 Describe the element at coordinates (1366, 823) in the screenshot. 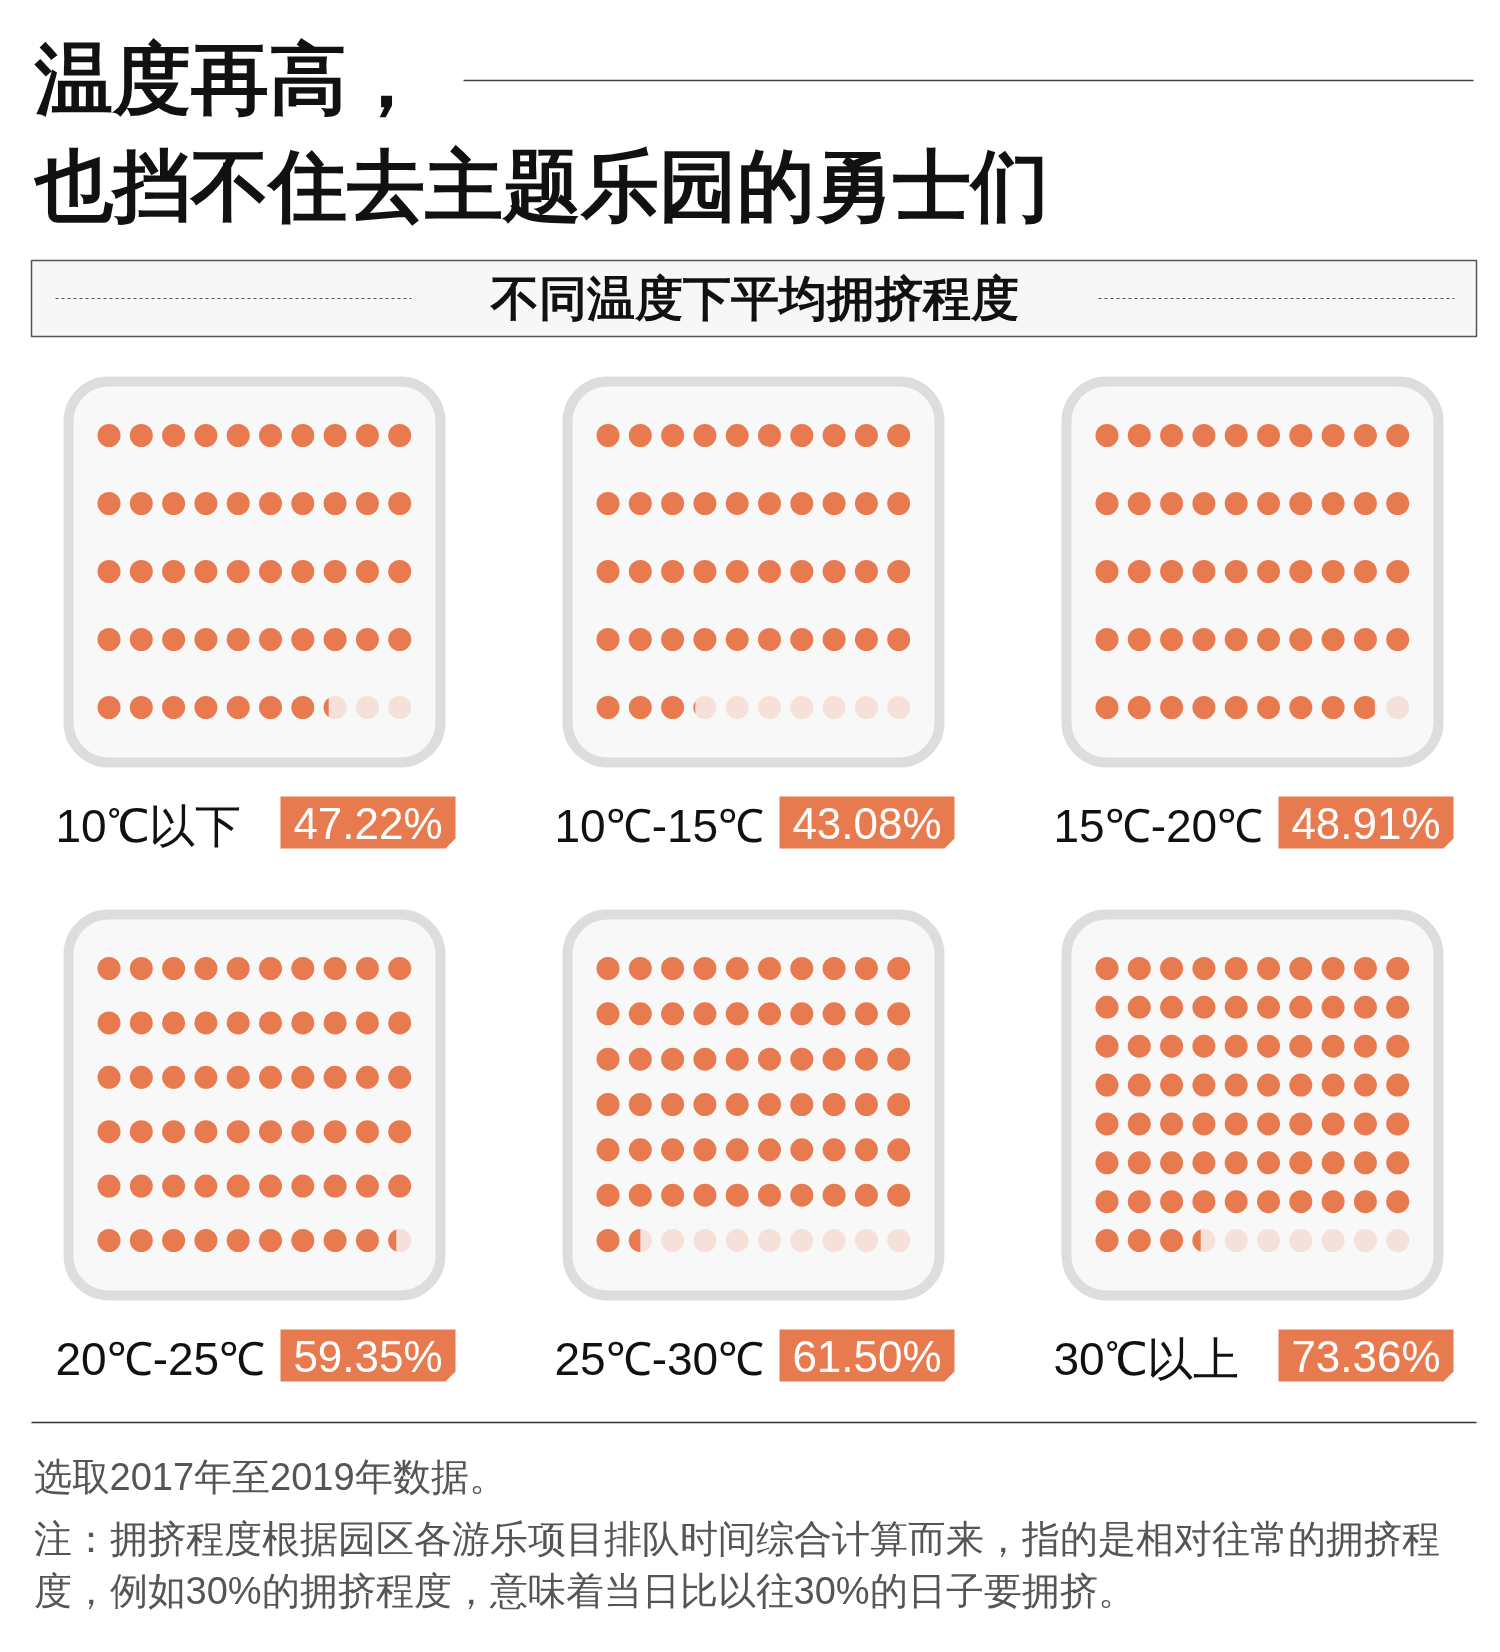

I see `data-label: 48.91%` at that location.